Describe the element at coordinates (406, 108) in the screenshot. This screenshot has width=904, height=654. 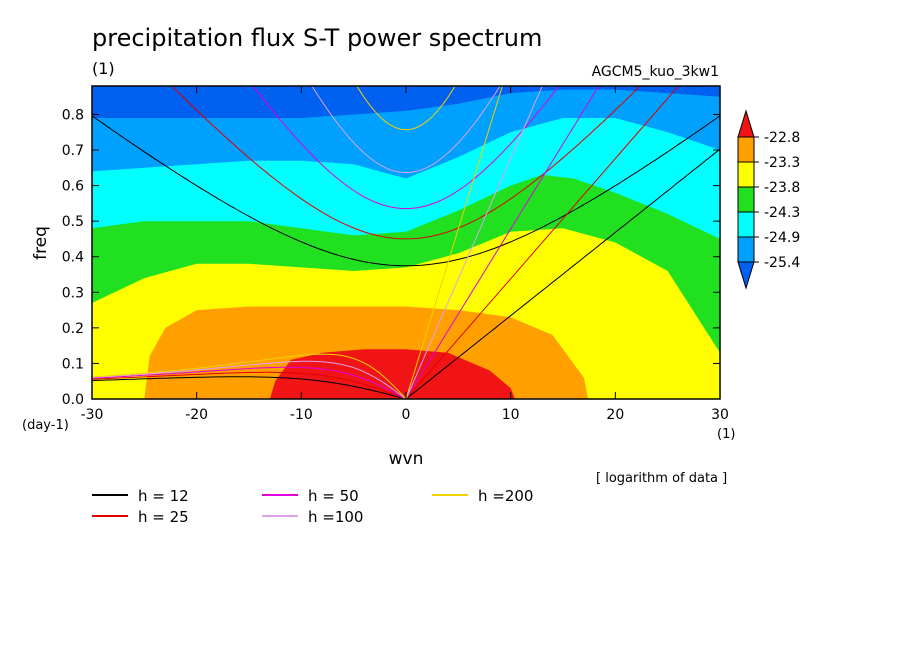
I see `dispersion-ig1-h200` at that location.